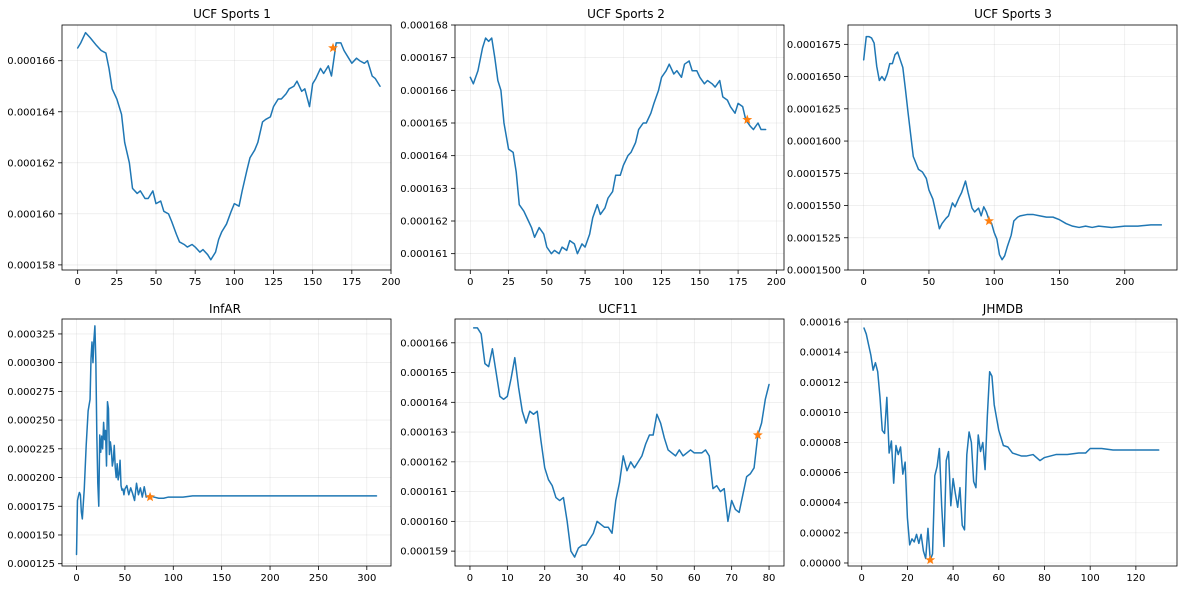 Image resolution: width=1188 pixels, height=590 pixels. I want to click on x-tick-label: 30, so click(582, 578).